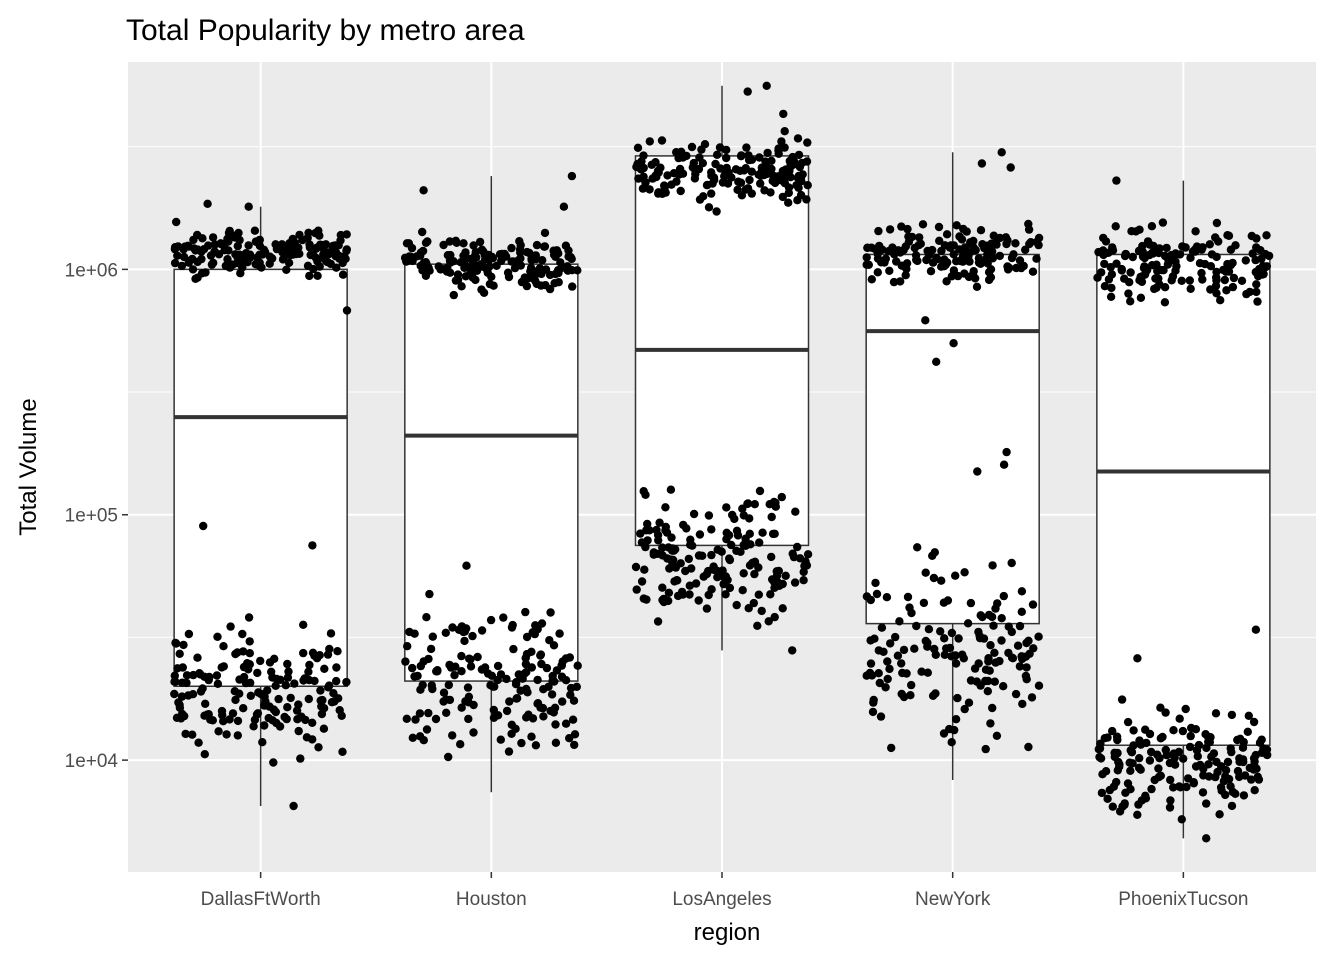 The height and width of the screenshot is (960, 1344). Describe the element at coordinates (722, 368) in the screenshot. I see `points-LosAngeles` at that location.